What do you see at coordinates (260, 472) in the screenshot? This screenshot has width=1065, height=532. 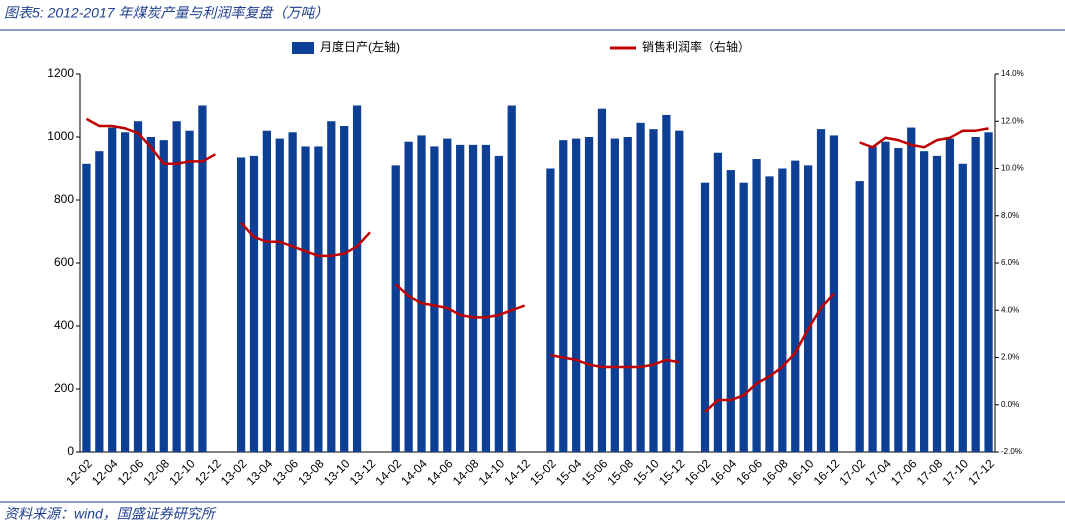 I see `x-tick-label: 13-04` at bounding box center [260, 472].